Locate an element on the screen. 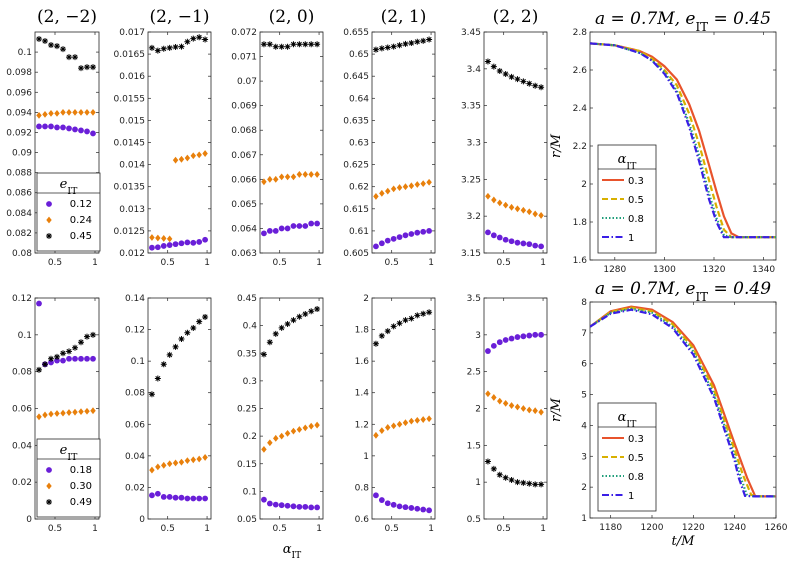  x-tick-label: 1220 is located at coordinates (693, 528).